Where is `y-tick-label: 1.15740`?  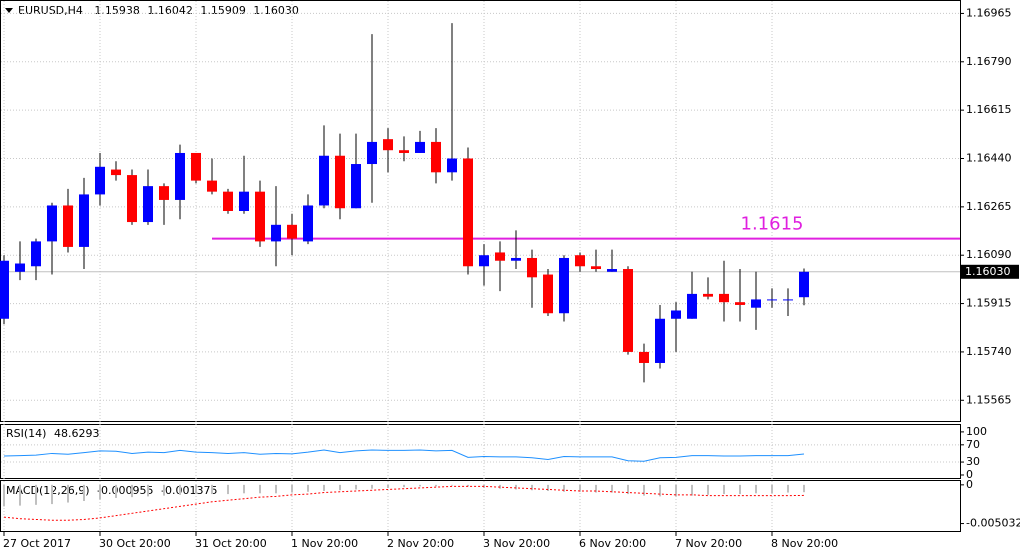
y-tick-label: 1.15740 is located at coordinates (989, 351).